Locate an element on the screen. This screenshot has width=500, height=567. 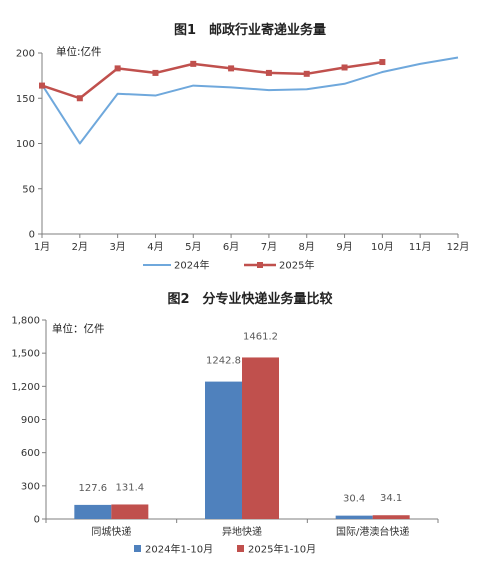
chart1-unit-label: 单位:亿件 is located at coordinates (79, 51).